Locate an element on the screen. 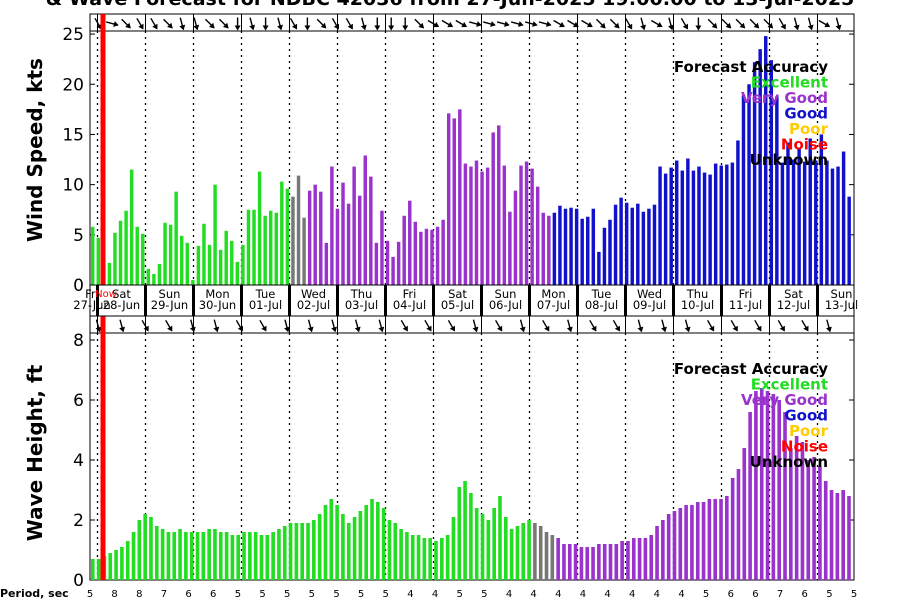 The width and height of the screenshot is (900, 600). day-date-label: 13-Jul is located at coordinates (841, 305).